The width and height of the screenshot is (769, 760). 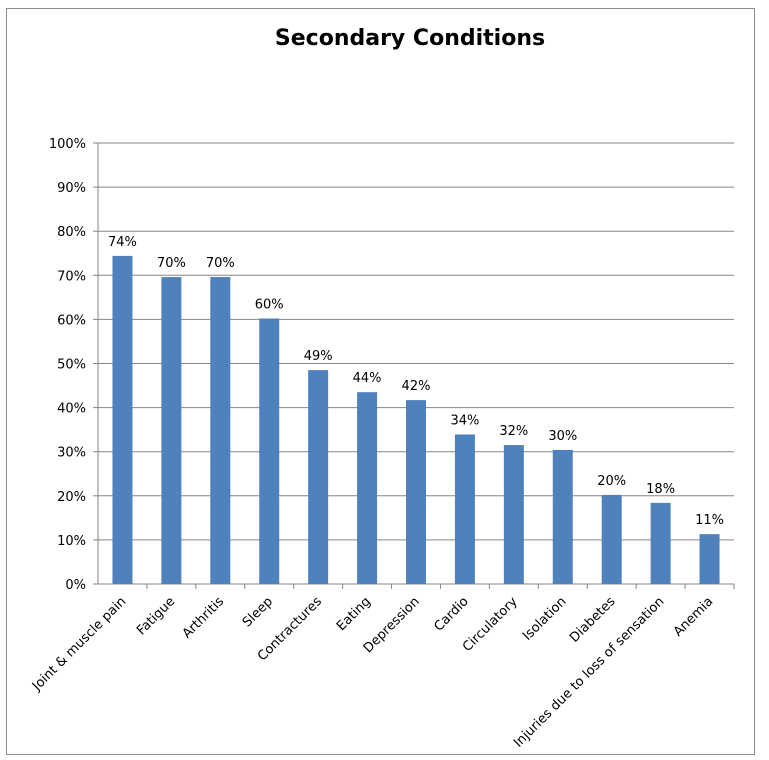 What do you see at coordinates (71, 541) in the screenshot?
I see `y-tick-label: 10%` at bounding box center [71, 541].